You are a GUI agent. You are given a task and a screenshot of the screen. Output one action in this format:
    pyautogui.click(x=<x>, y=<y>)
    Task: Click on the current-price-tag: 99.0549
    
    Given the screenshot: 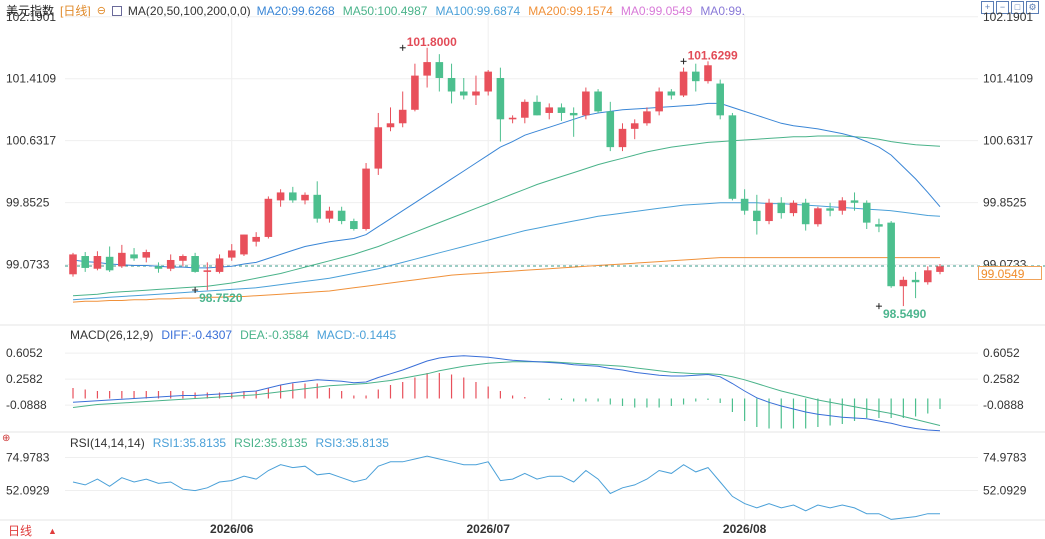 What is the action you would take?
    pyautogui.click(x=1010, y=273)
    